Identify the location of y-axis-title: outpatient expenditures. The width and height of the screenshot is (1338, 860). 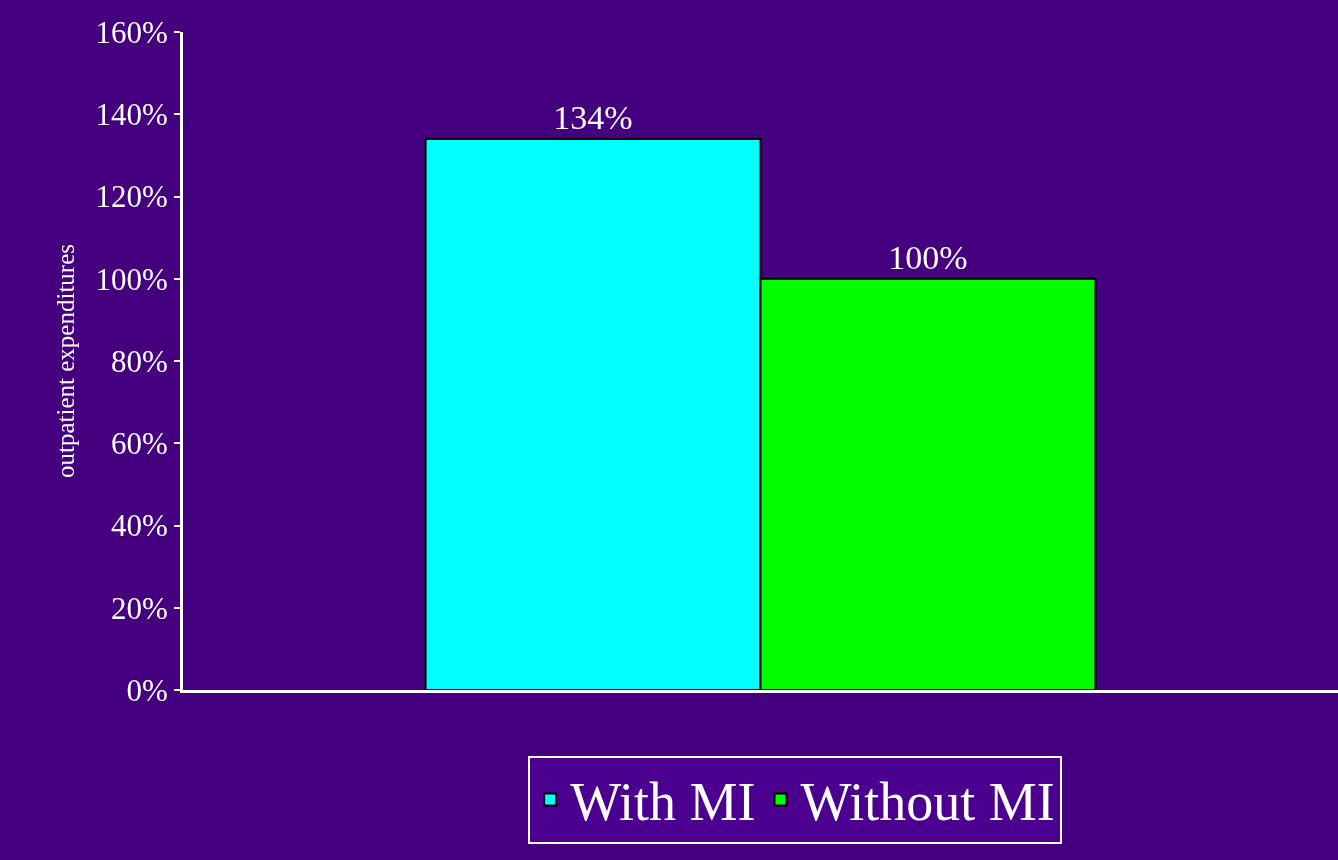
(66, 361).